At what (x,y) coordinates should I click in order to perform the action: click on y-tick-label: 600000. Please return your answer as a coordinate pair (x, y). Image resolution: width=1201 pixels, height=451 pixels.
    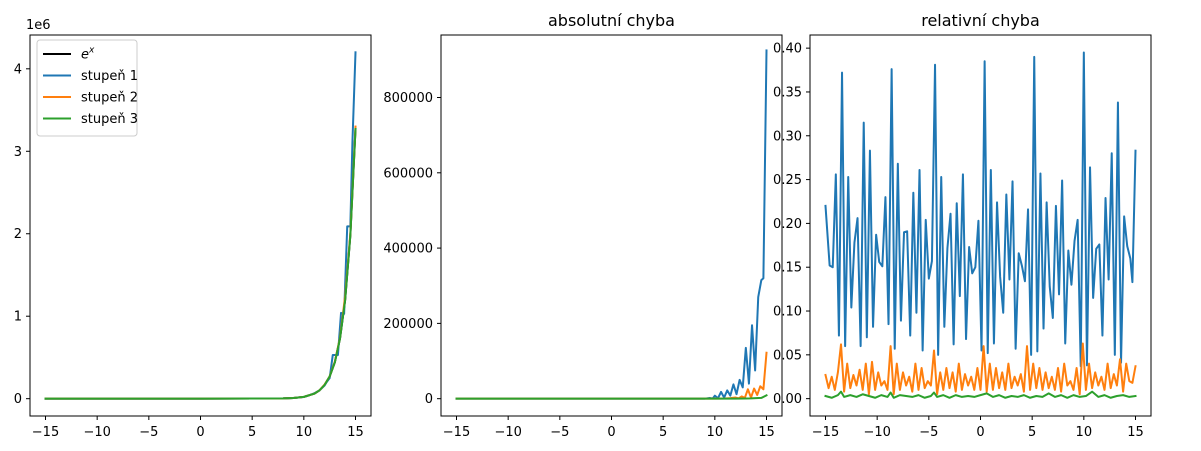
    Looking at the image, I should click on (408, 173).